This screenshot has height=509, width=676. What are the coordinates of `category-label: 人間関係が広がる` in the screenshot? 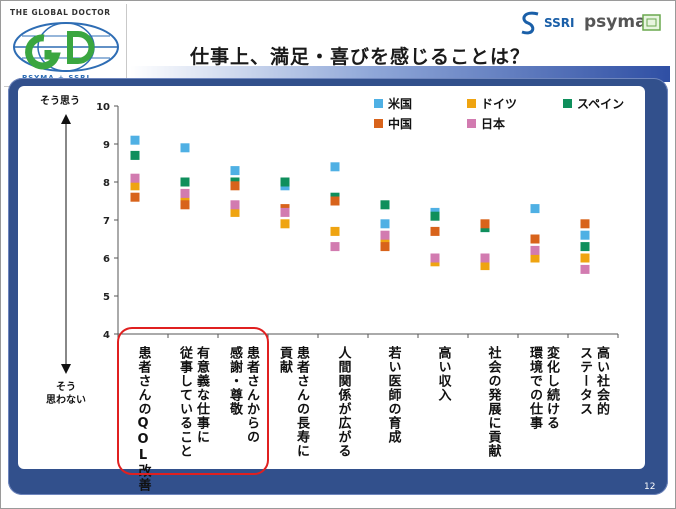 It's located at (344, 401).